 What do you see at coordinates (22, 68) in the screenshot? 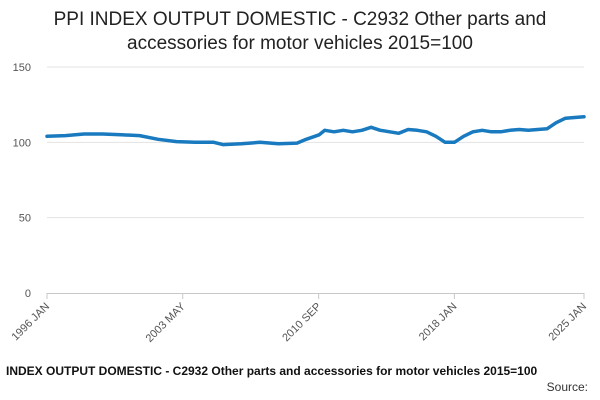
I see `y-tick-label: 150` at bounding box center [22, 68].